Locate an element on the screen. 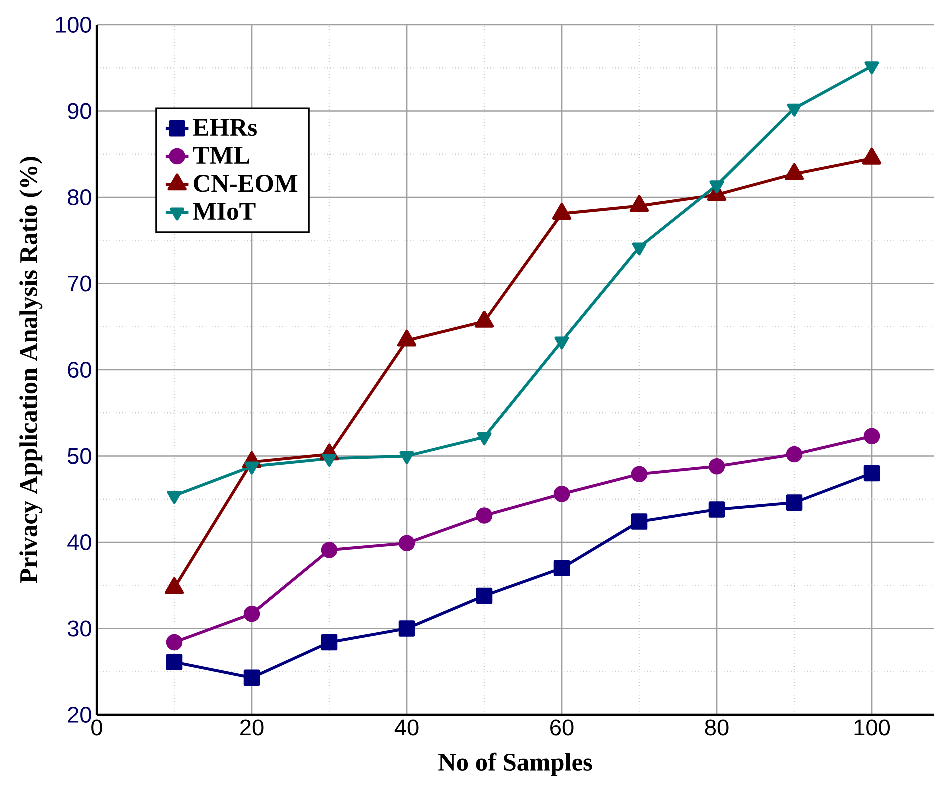 The height and width of the screenshot is (787, 934). x-tick-label: 20 is located at coordinates (252, 728).